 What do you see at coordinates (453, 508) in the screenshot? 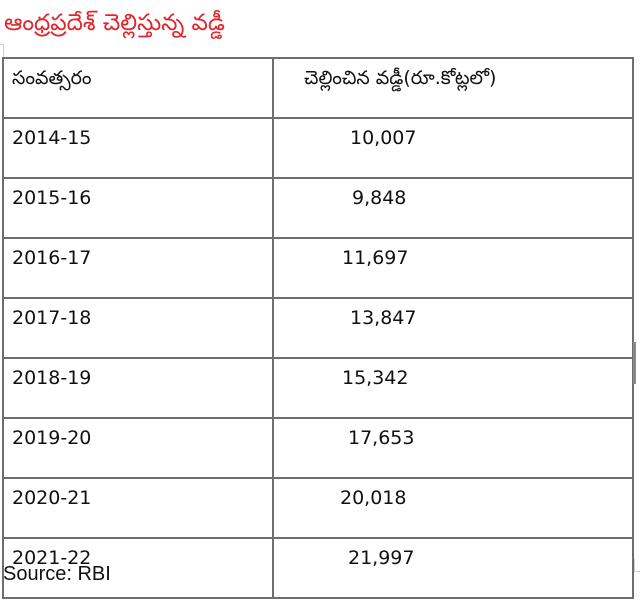
I see `value-cell: 20,018` at bounding box center [453, 508].